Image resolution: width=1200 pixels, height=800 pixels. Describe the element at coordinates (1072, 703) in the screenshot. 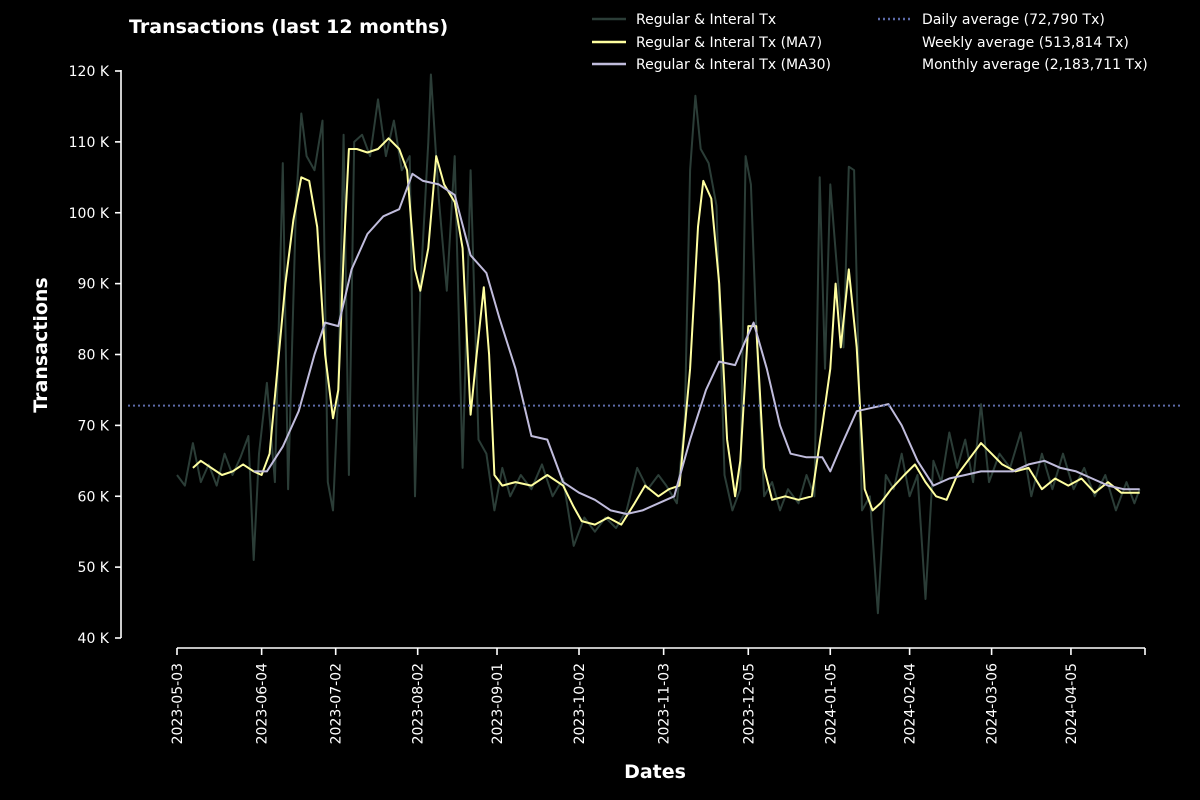

I see `x-tick-label: 2024-04-05` at that location.